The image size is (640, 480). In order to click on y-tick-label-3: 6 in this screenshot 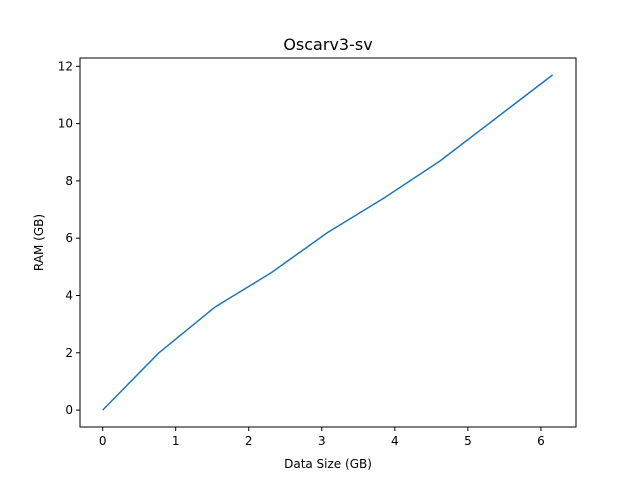, I will do `click(69, 238)`.